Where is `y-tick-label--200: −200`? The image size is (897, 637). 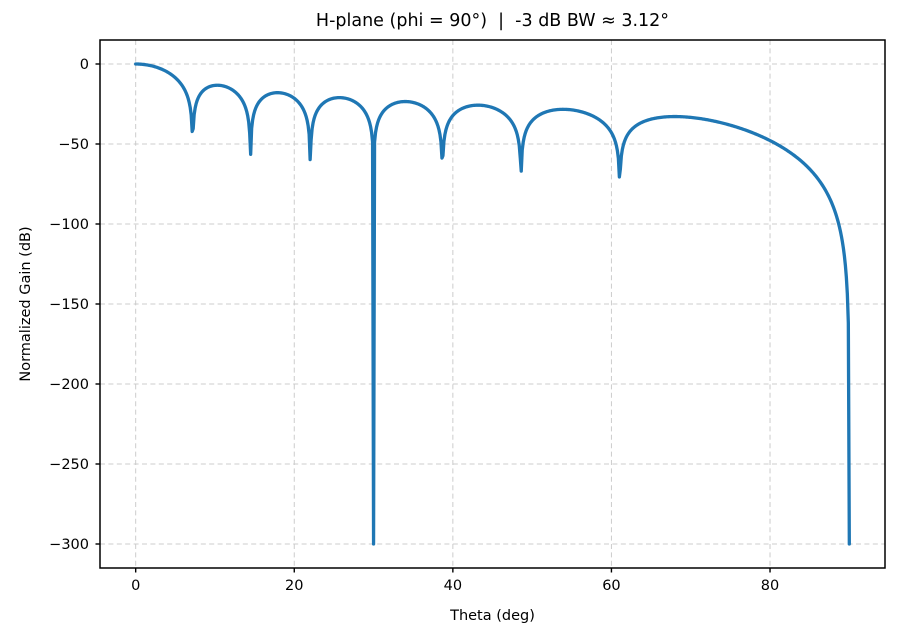
y-tick-label--200: −200 is located at coordinates (69, 385).